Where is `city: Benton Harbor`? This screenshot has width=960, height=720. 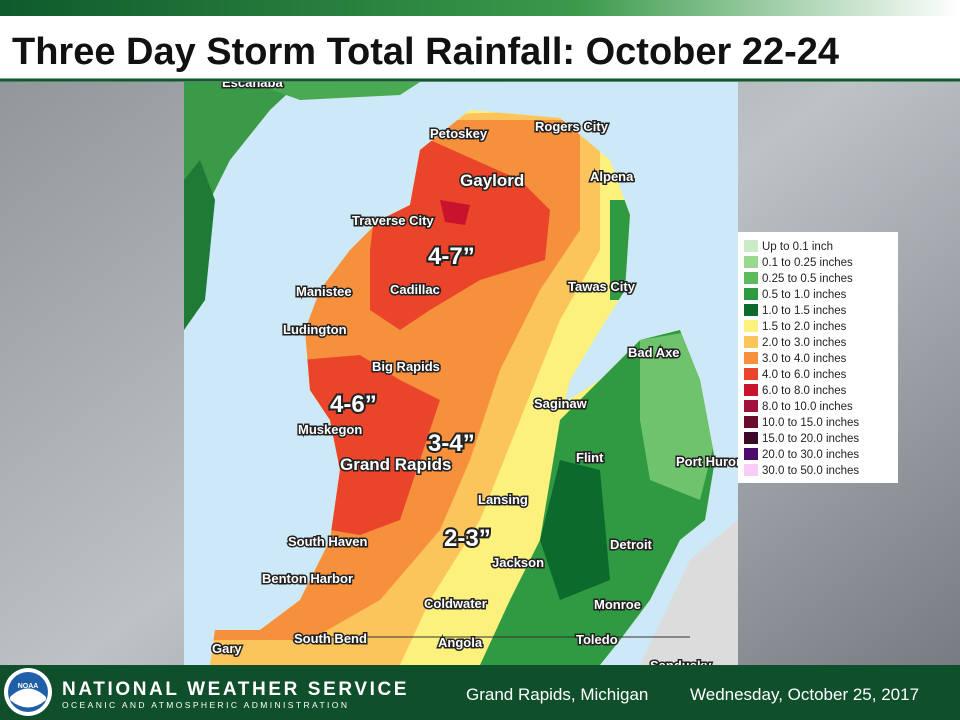
city: Benton Harbor is located at coordinates (307, 578).